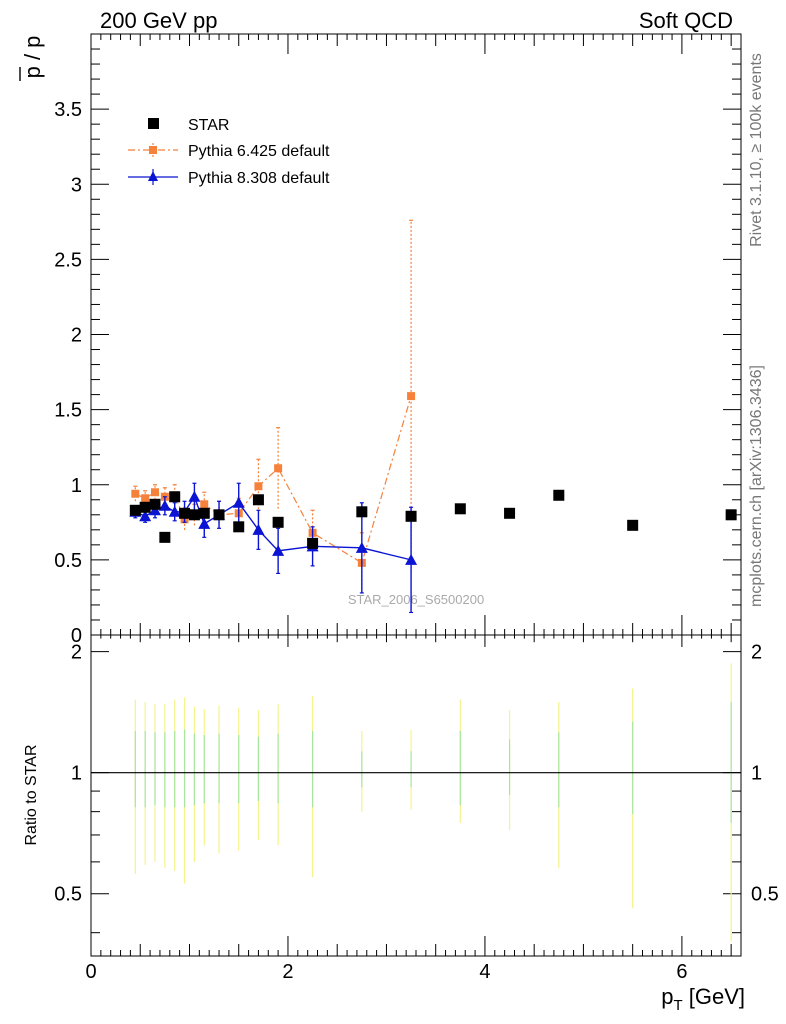  What do you see at coordinates (76, 185) in the screenshot?
I see `y-tick-label: 3` at bounding box center [76, 185].